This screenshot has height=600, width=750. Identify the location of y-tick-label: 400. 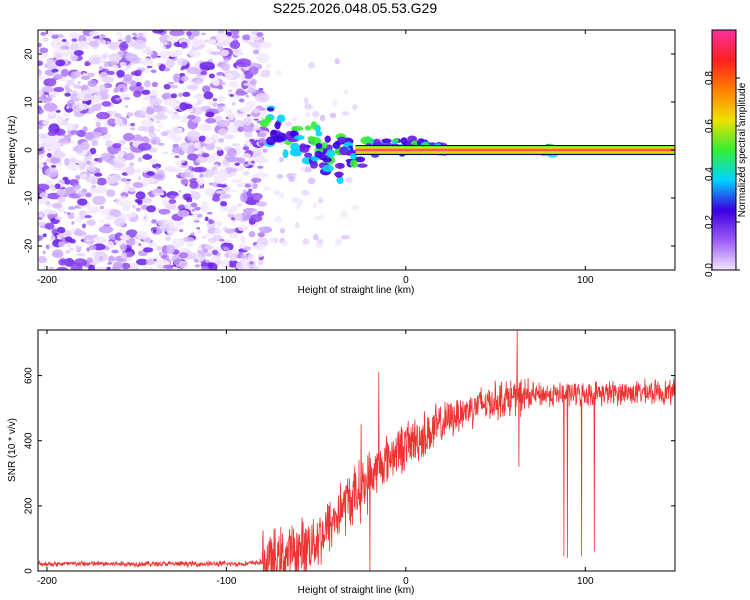
(29, 440).